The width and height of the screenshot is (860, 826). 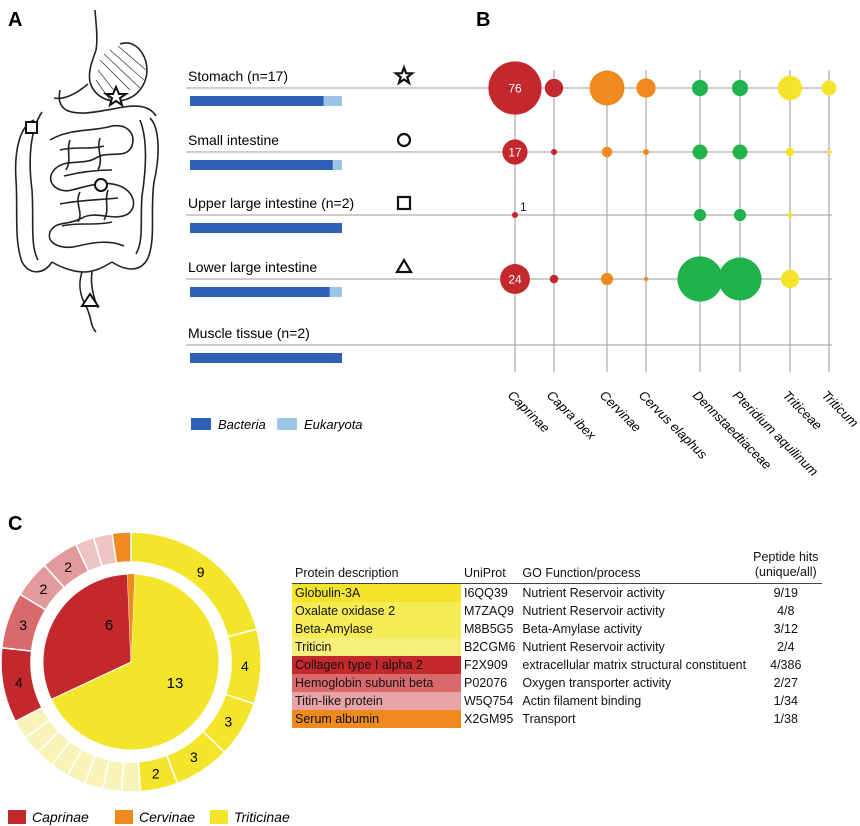 I want to click on bubble-value-label: 24, so click(x=515, y=280).